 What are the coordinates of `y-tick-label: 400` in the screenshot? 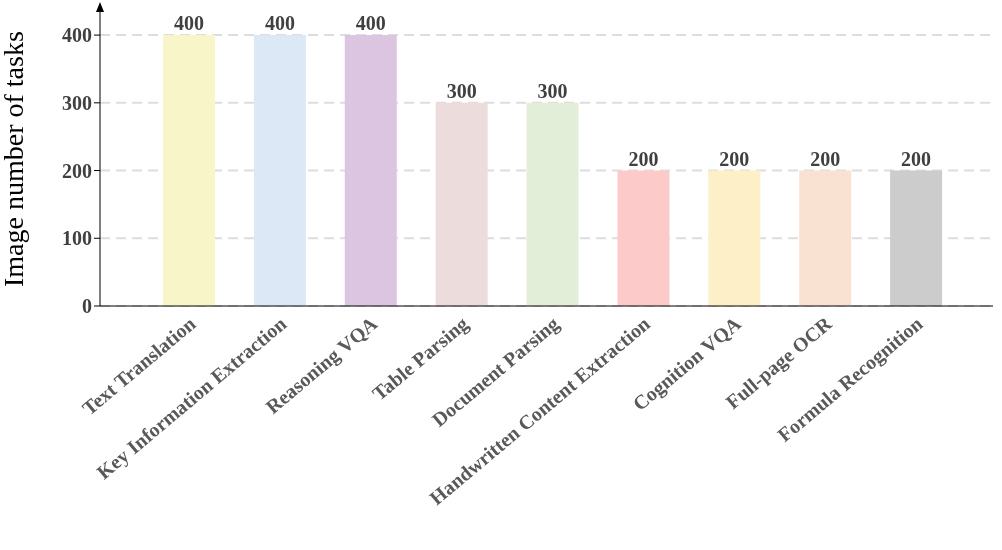 It's located at (77, 35).